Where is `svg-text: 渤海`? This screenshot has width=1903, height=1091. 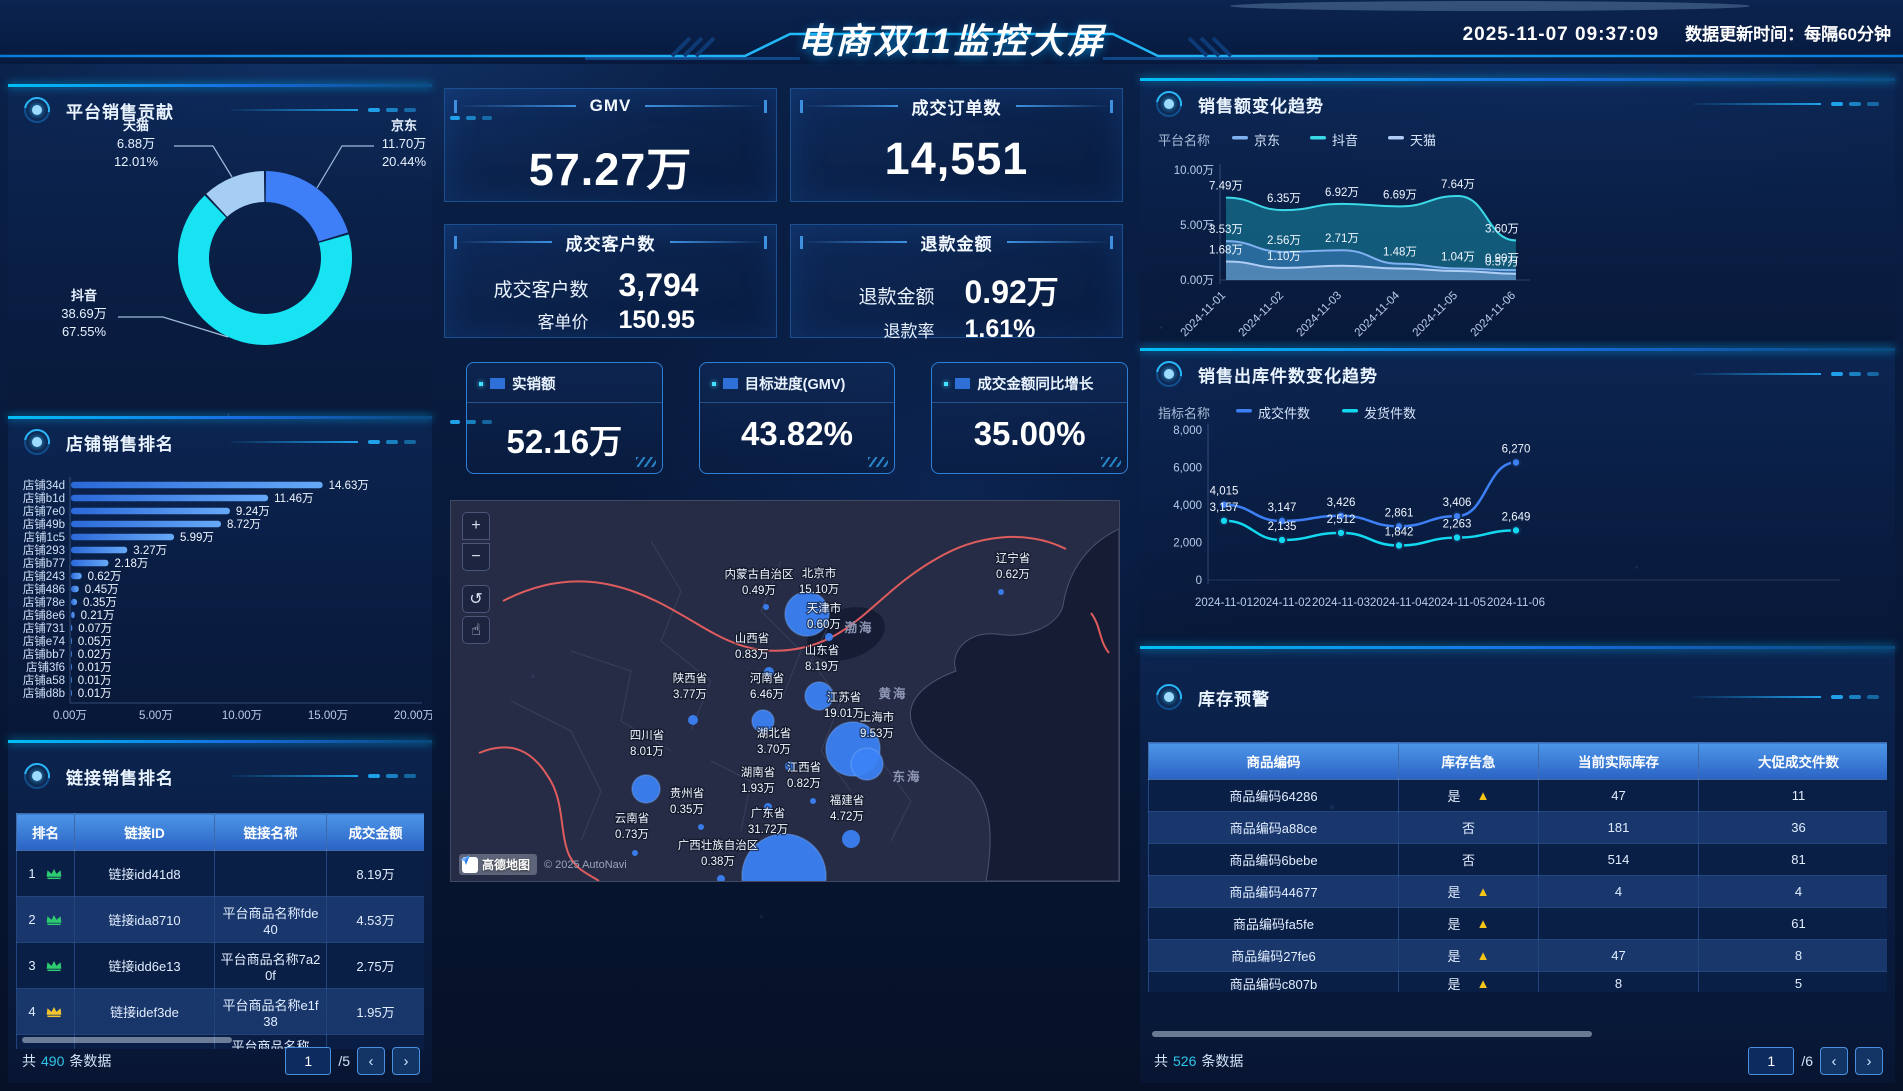
svg-text: 渤海 is located at coordinates (858, 627).